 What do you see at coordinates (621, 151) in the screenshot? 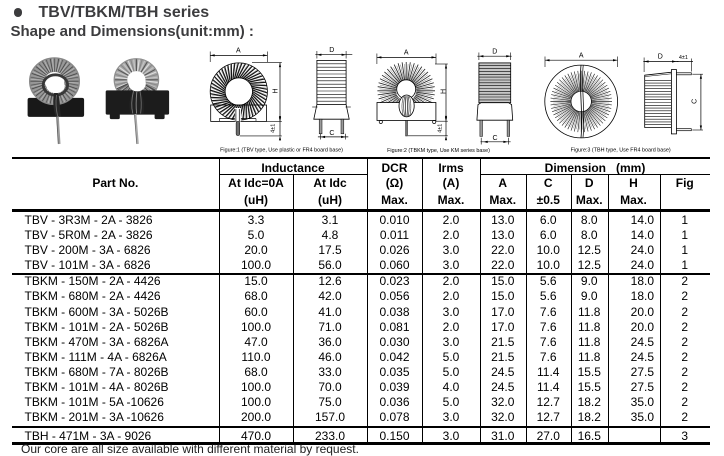
I see `svg-text:Figure:3 (TBH type, Use FR4 bo: Figure:3 (TBH type, Use FR4 board base)` at bounding box center [621, 151].